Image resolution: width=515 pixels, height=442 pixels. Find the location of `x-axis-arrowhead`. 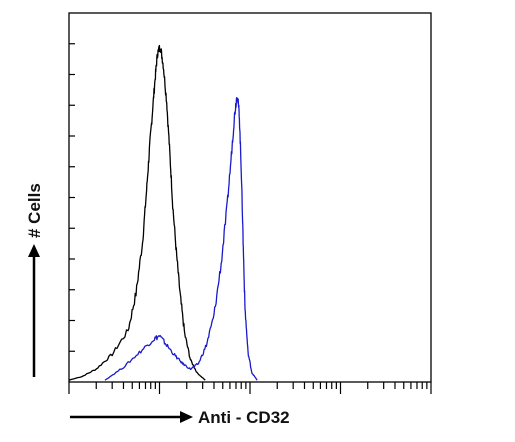

x-axis-arrowhead is located at coordinates (186, 417).